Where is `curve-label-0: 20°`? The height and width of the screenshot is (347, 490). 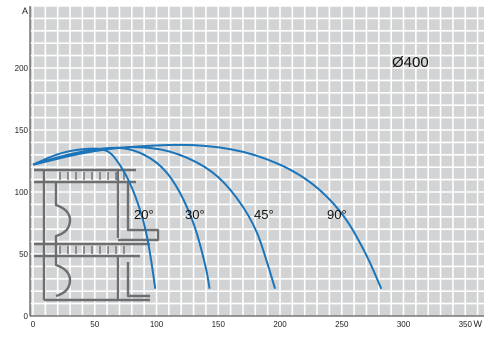
curve-label-0: 20° is located at coordinates (144, 214).